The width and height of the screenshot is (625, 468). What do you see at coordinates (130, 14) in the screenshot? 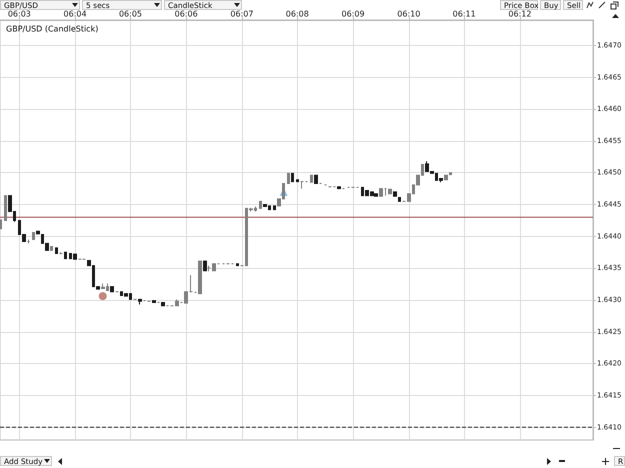
I see `x-tick-label: 06:05` at bounding box center [130, 14].